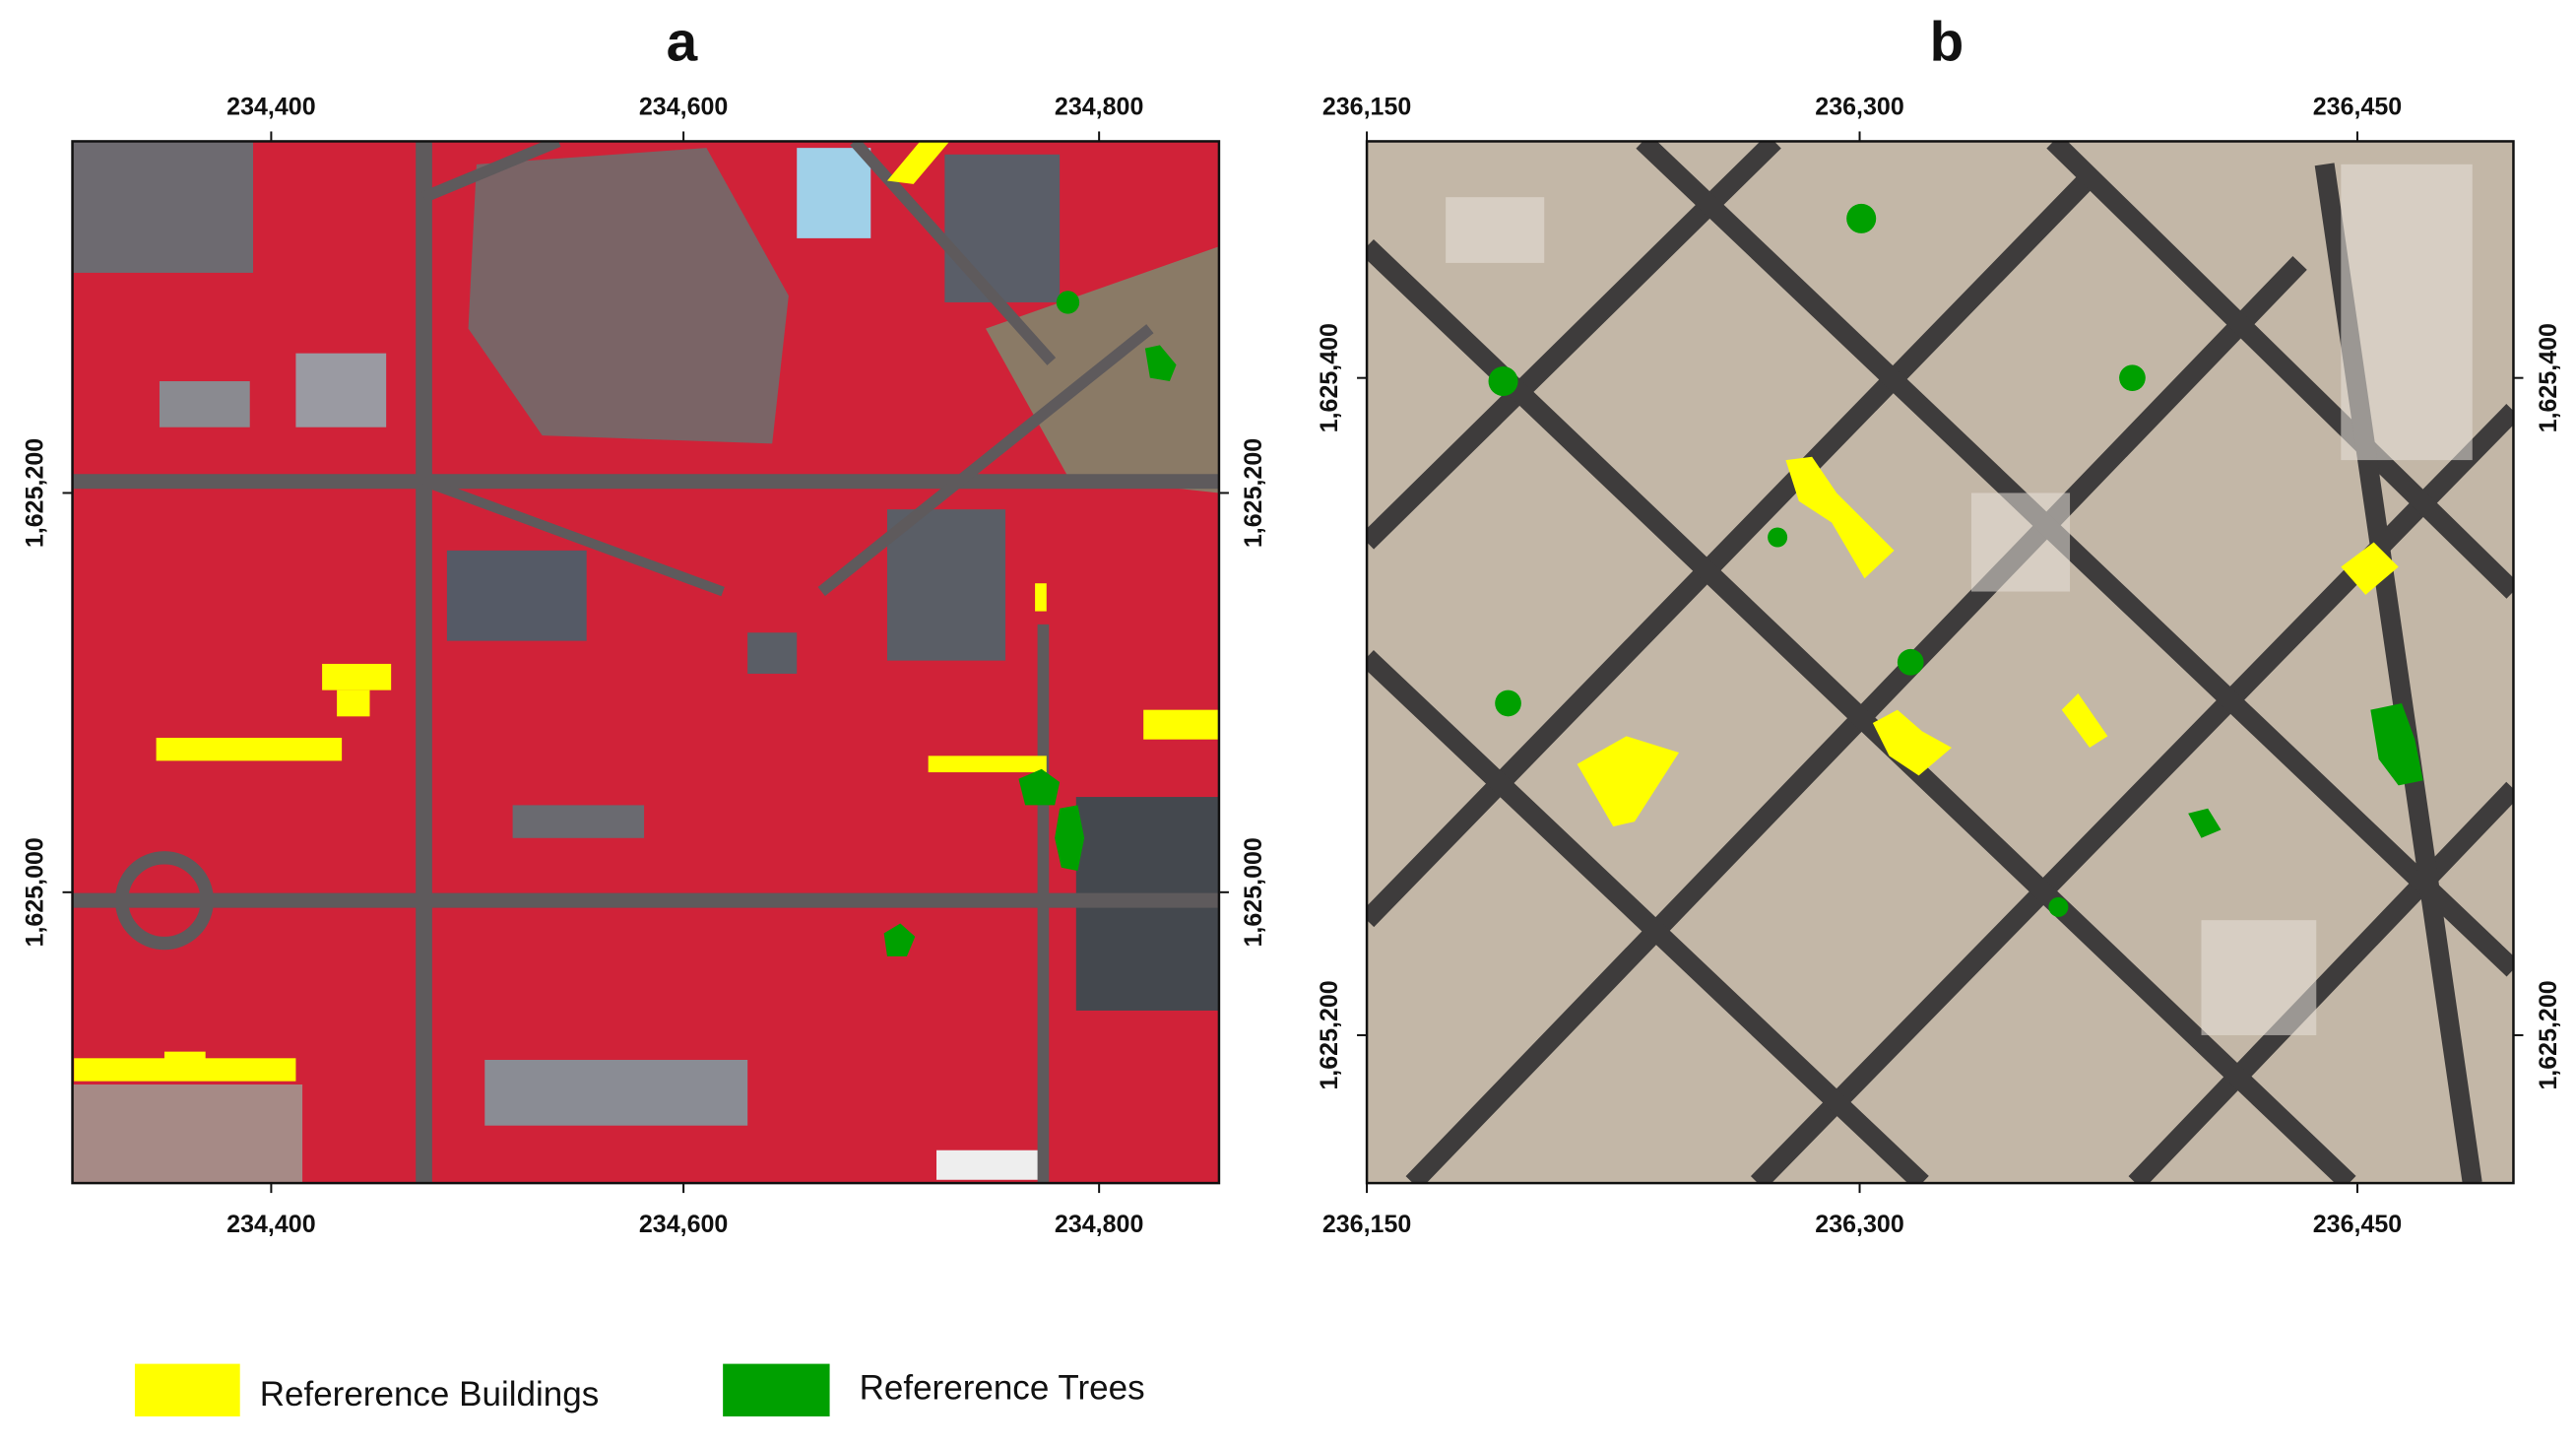  Describe the element at coordinates (1947, 43) in the screenshot. I see `panel-title: b` at that location.